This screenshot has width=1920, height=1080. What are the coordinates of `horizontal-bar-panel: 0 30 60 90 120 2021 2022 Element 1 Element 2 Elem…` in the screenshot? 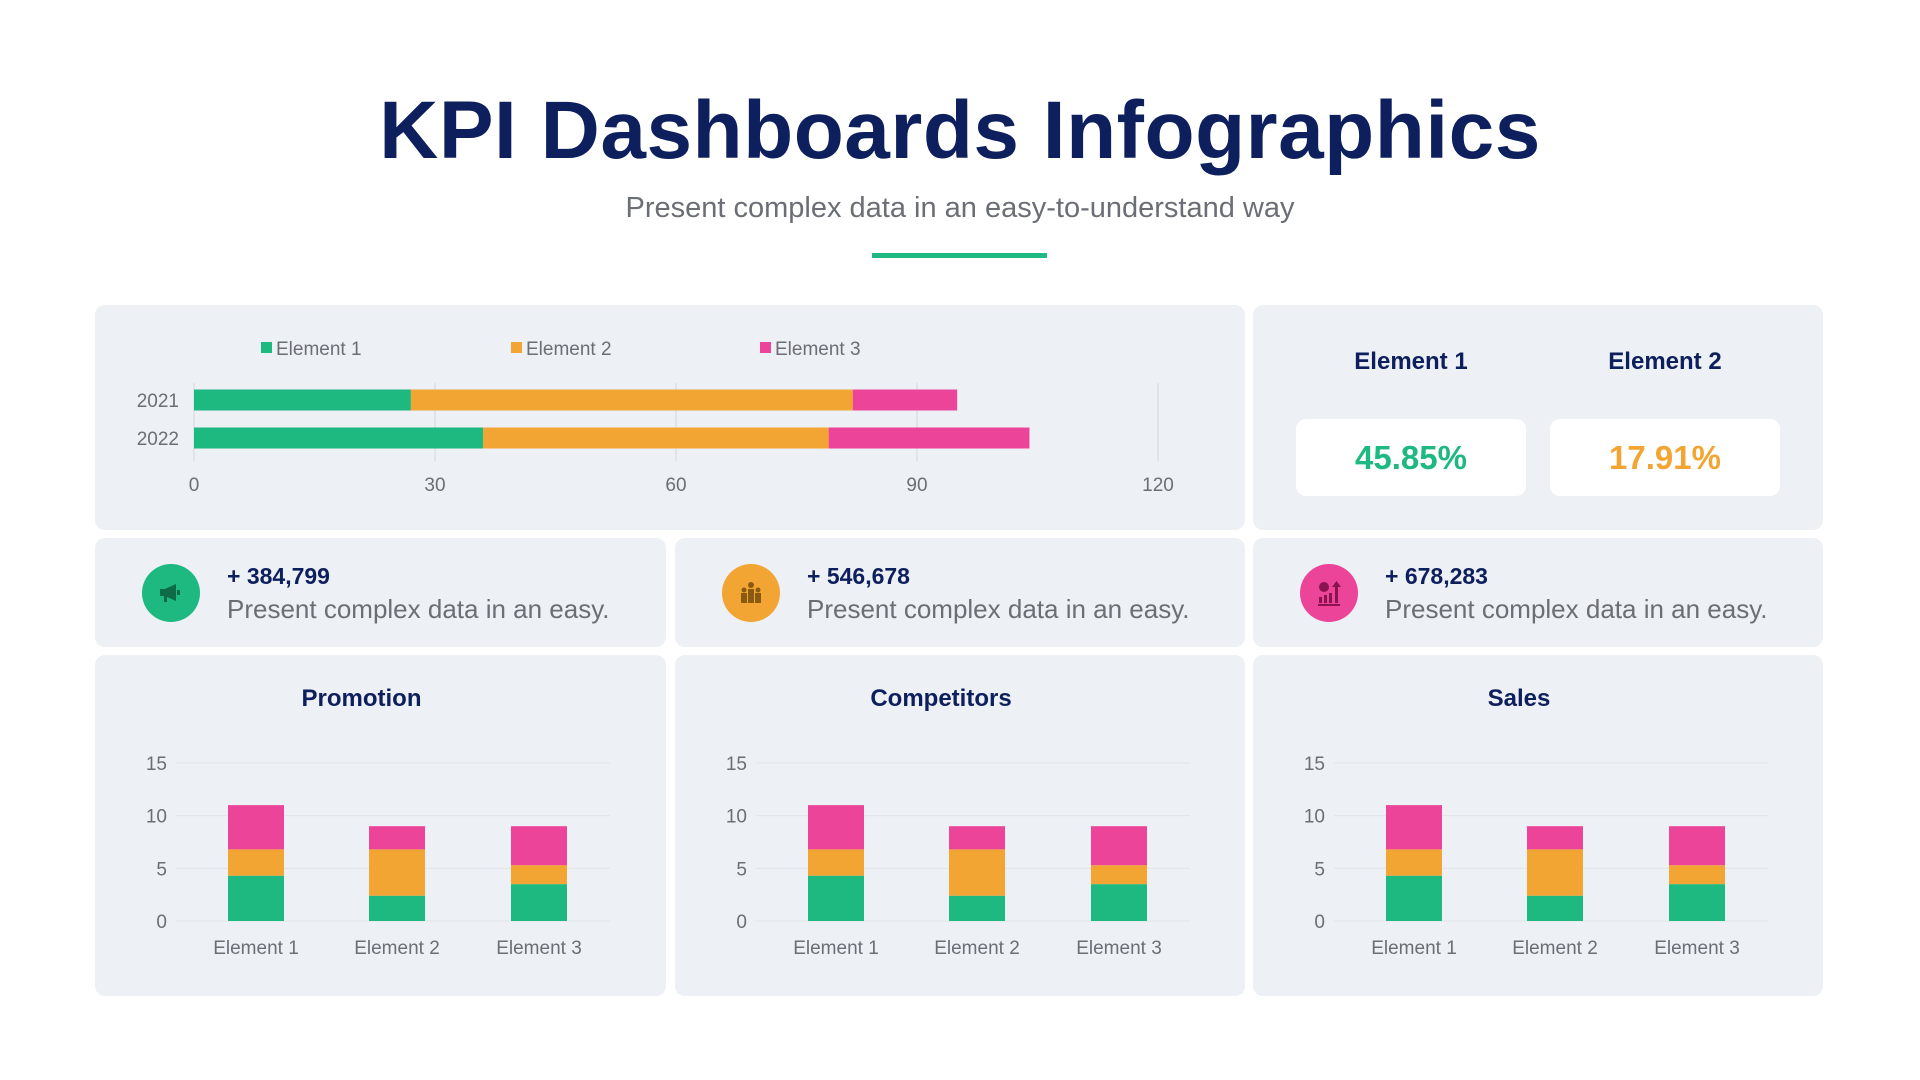 It's located at (670, 417).